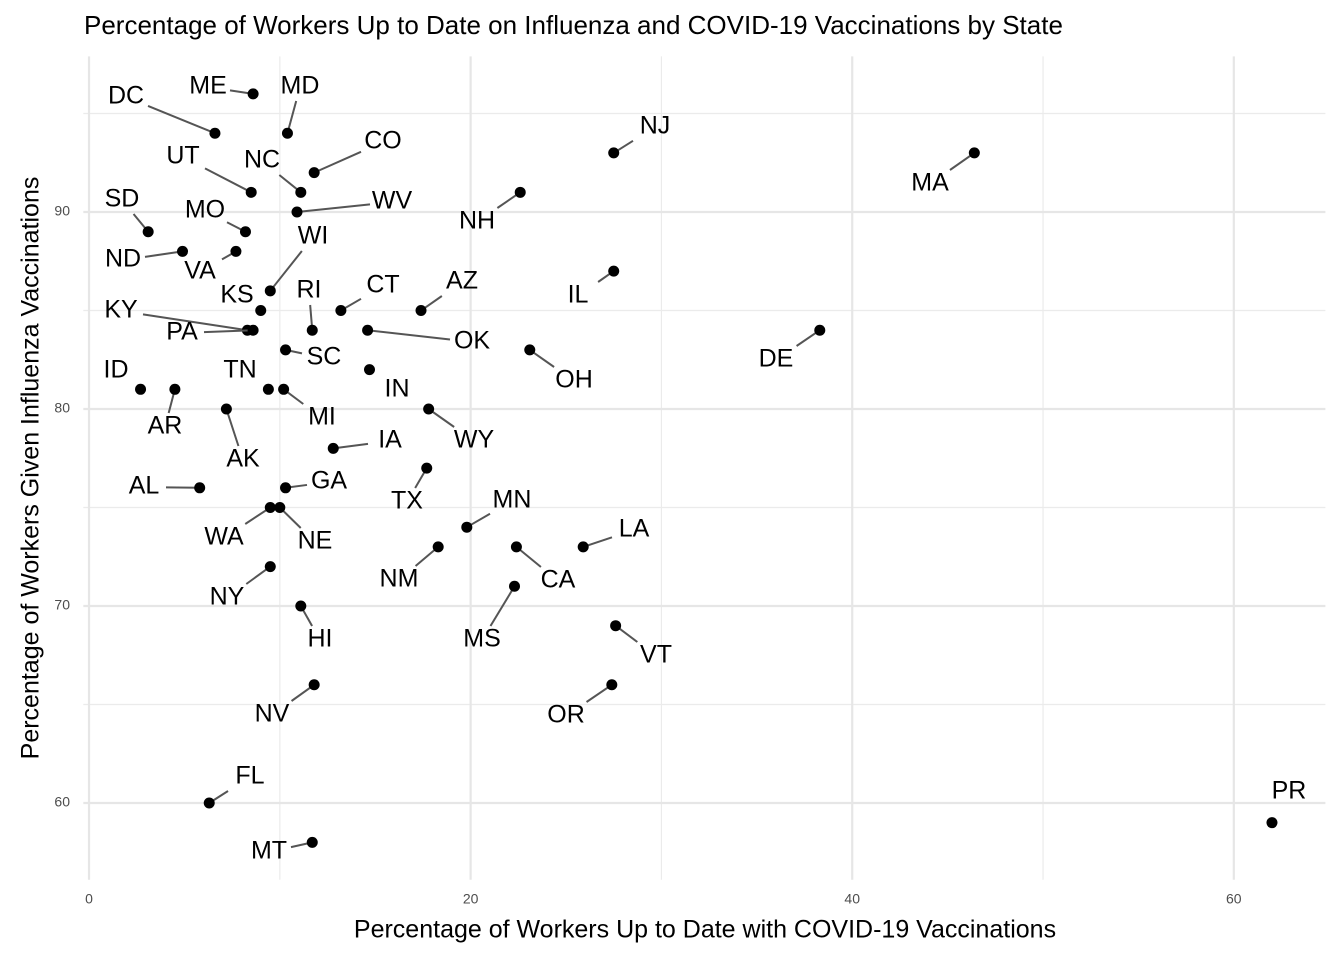 The width and height of the screenshot is (1344, 965). Describe the element at coordinates (320, 639) in the screenshot. I see `point-label: HI` at that location.